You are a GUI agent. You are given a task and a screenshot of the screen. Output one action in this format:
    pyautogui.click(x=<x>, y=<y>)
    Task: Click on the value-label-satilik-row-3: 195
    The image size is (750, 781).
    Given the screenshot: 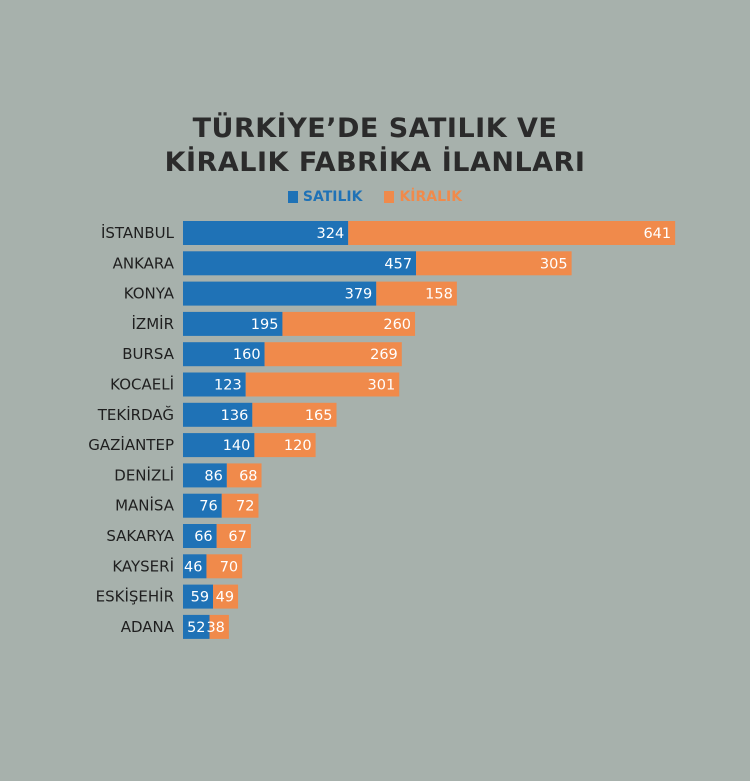 What is the action you would take?
    pyautogui.click(x=265, y=325)
    